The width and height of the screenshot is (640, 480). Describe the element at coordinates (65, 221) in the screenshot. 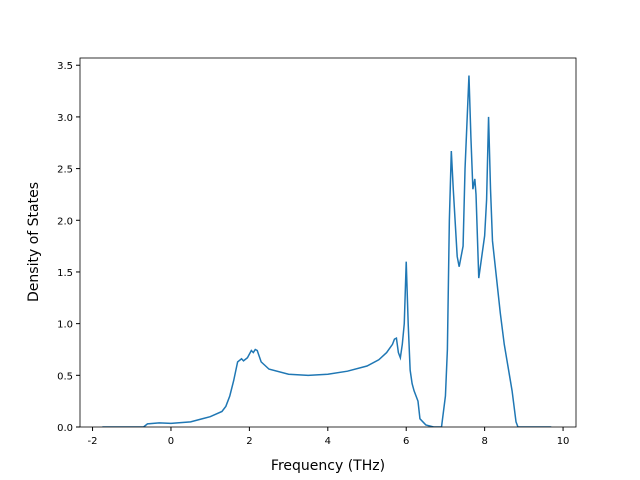

I see `y-tick-label: 2.0` at that location.